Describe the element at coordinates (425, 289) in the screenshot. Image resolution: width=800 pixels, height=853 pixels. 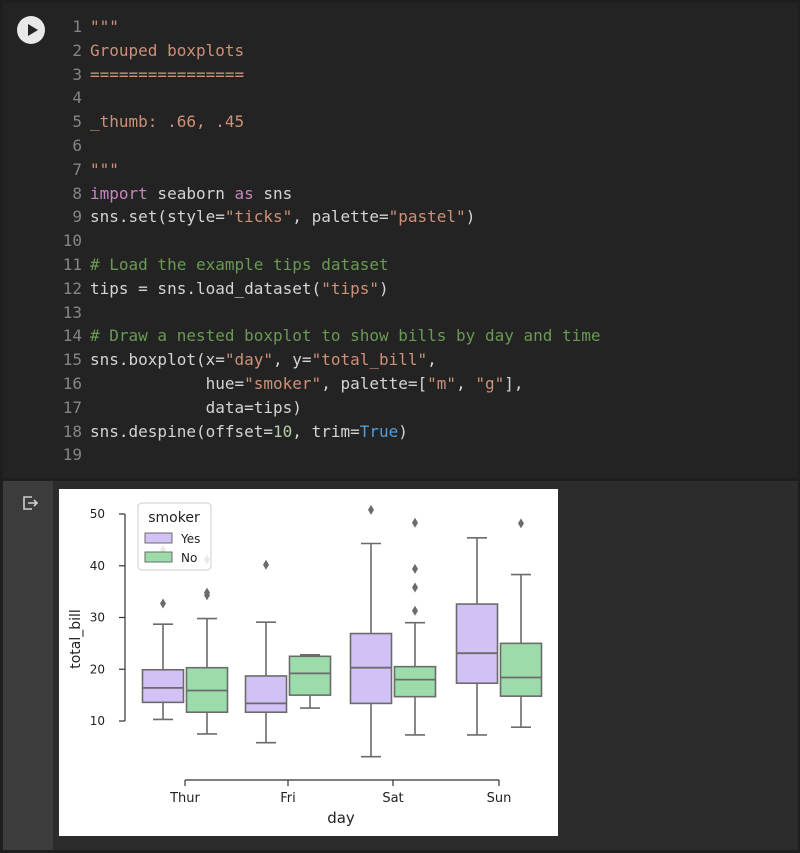
I see `code-line: 12 tips = sns.load_dataset("tips")` at that location.